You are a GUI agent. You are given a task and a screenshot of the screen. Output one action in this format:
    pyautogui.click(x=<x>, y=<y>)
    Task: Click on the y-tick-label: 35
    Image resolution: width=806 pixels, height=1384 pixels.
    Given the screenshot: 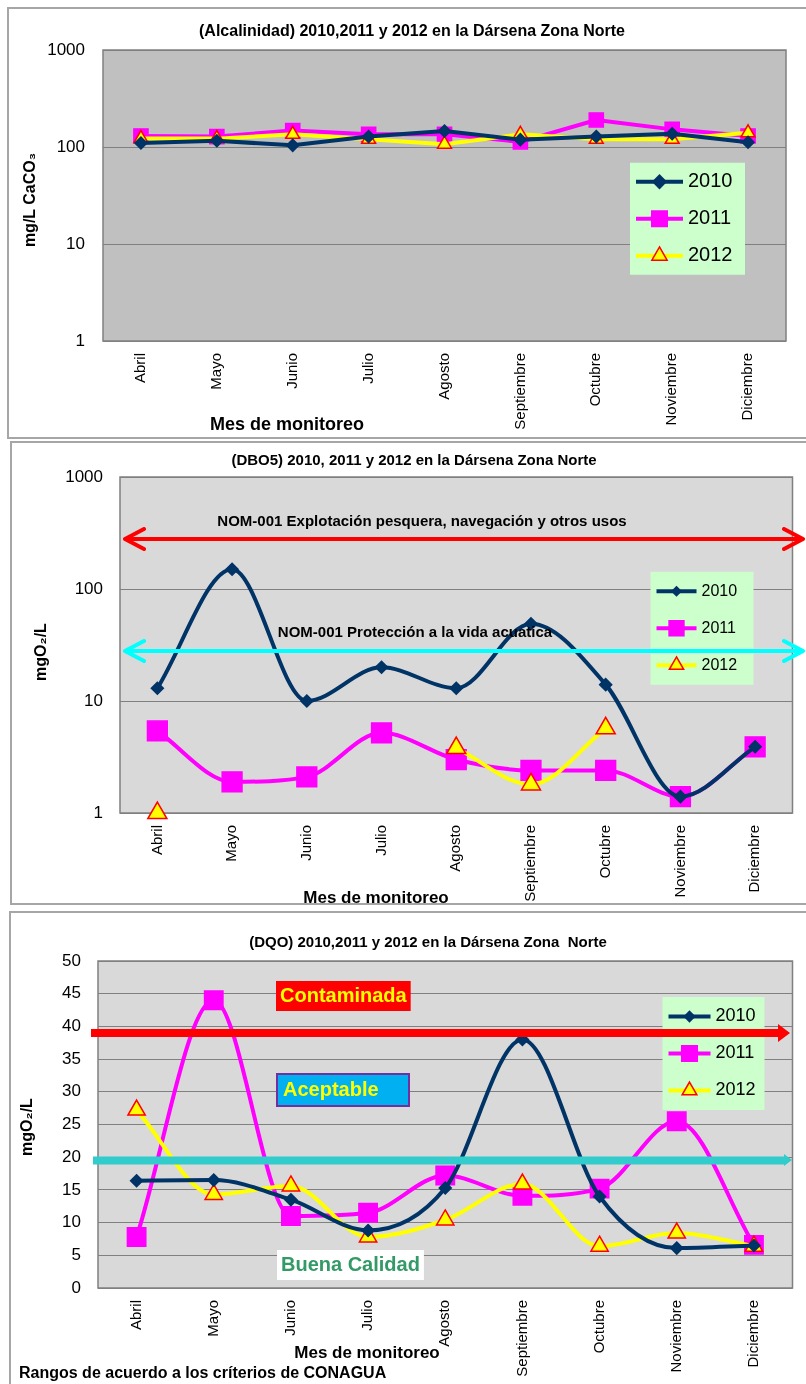 What is the action you would take?
    pyautogui.click(x=71, y=1058)
    